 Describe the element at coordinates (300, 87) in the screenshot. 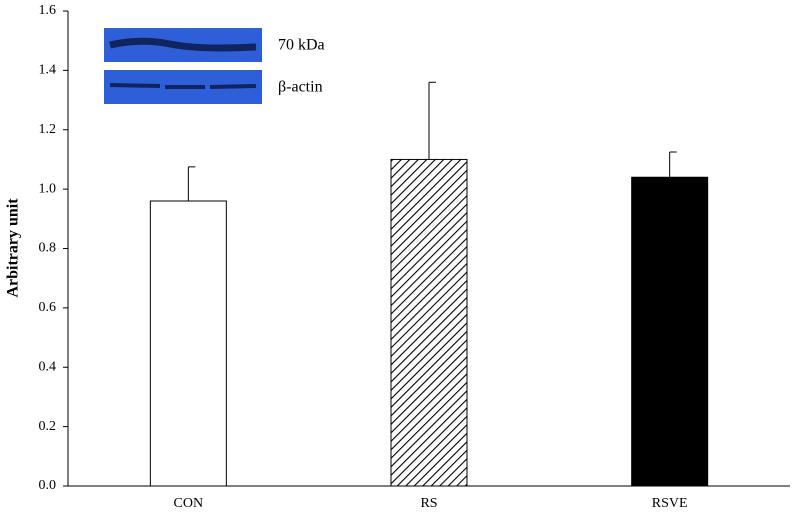

I see `inset-label: β-actin` at that location.